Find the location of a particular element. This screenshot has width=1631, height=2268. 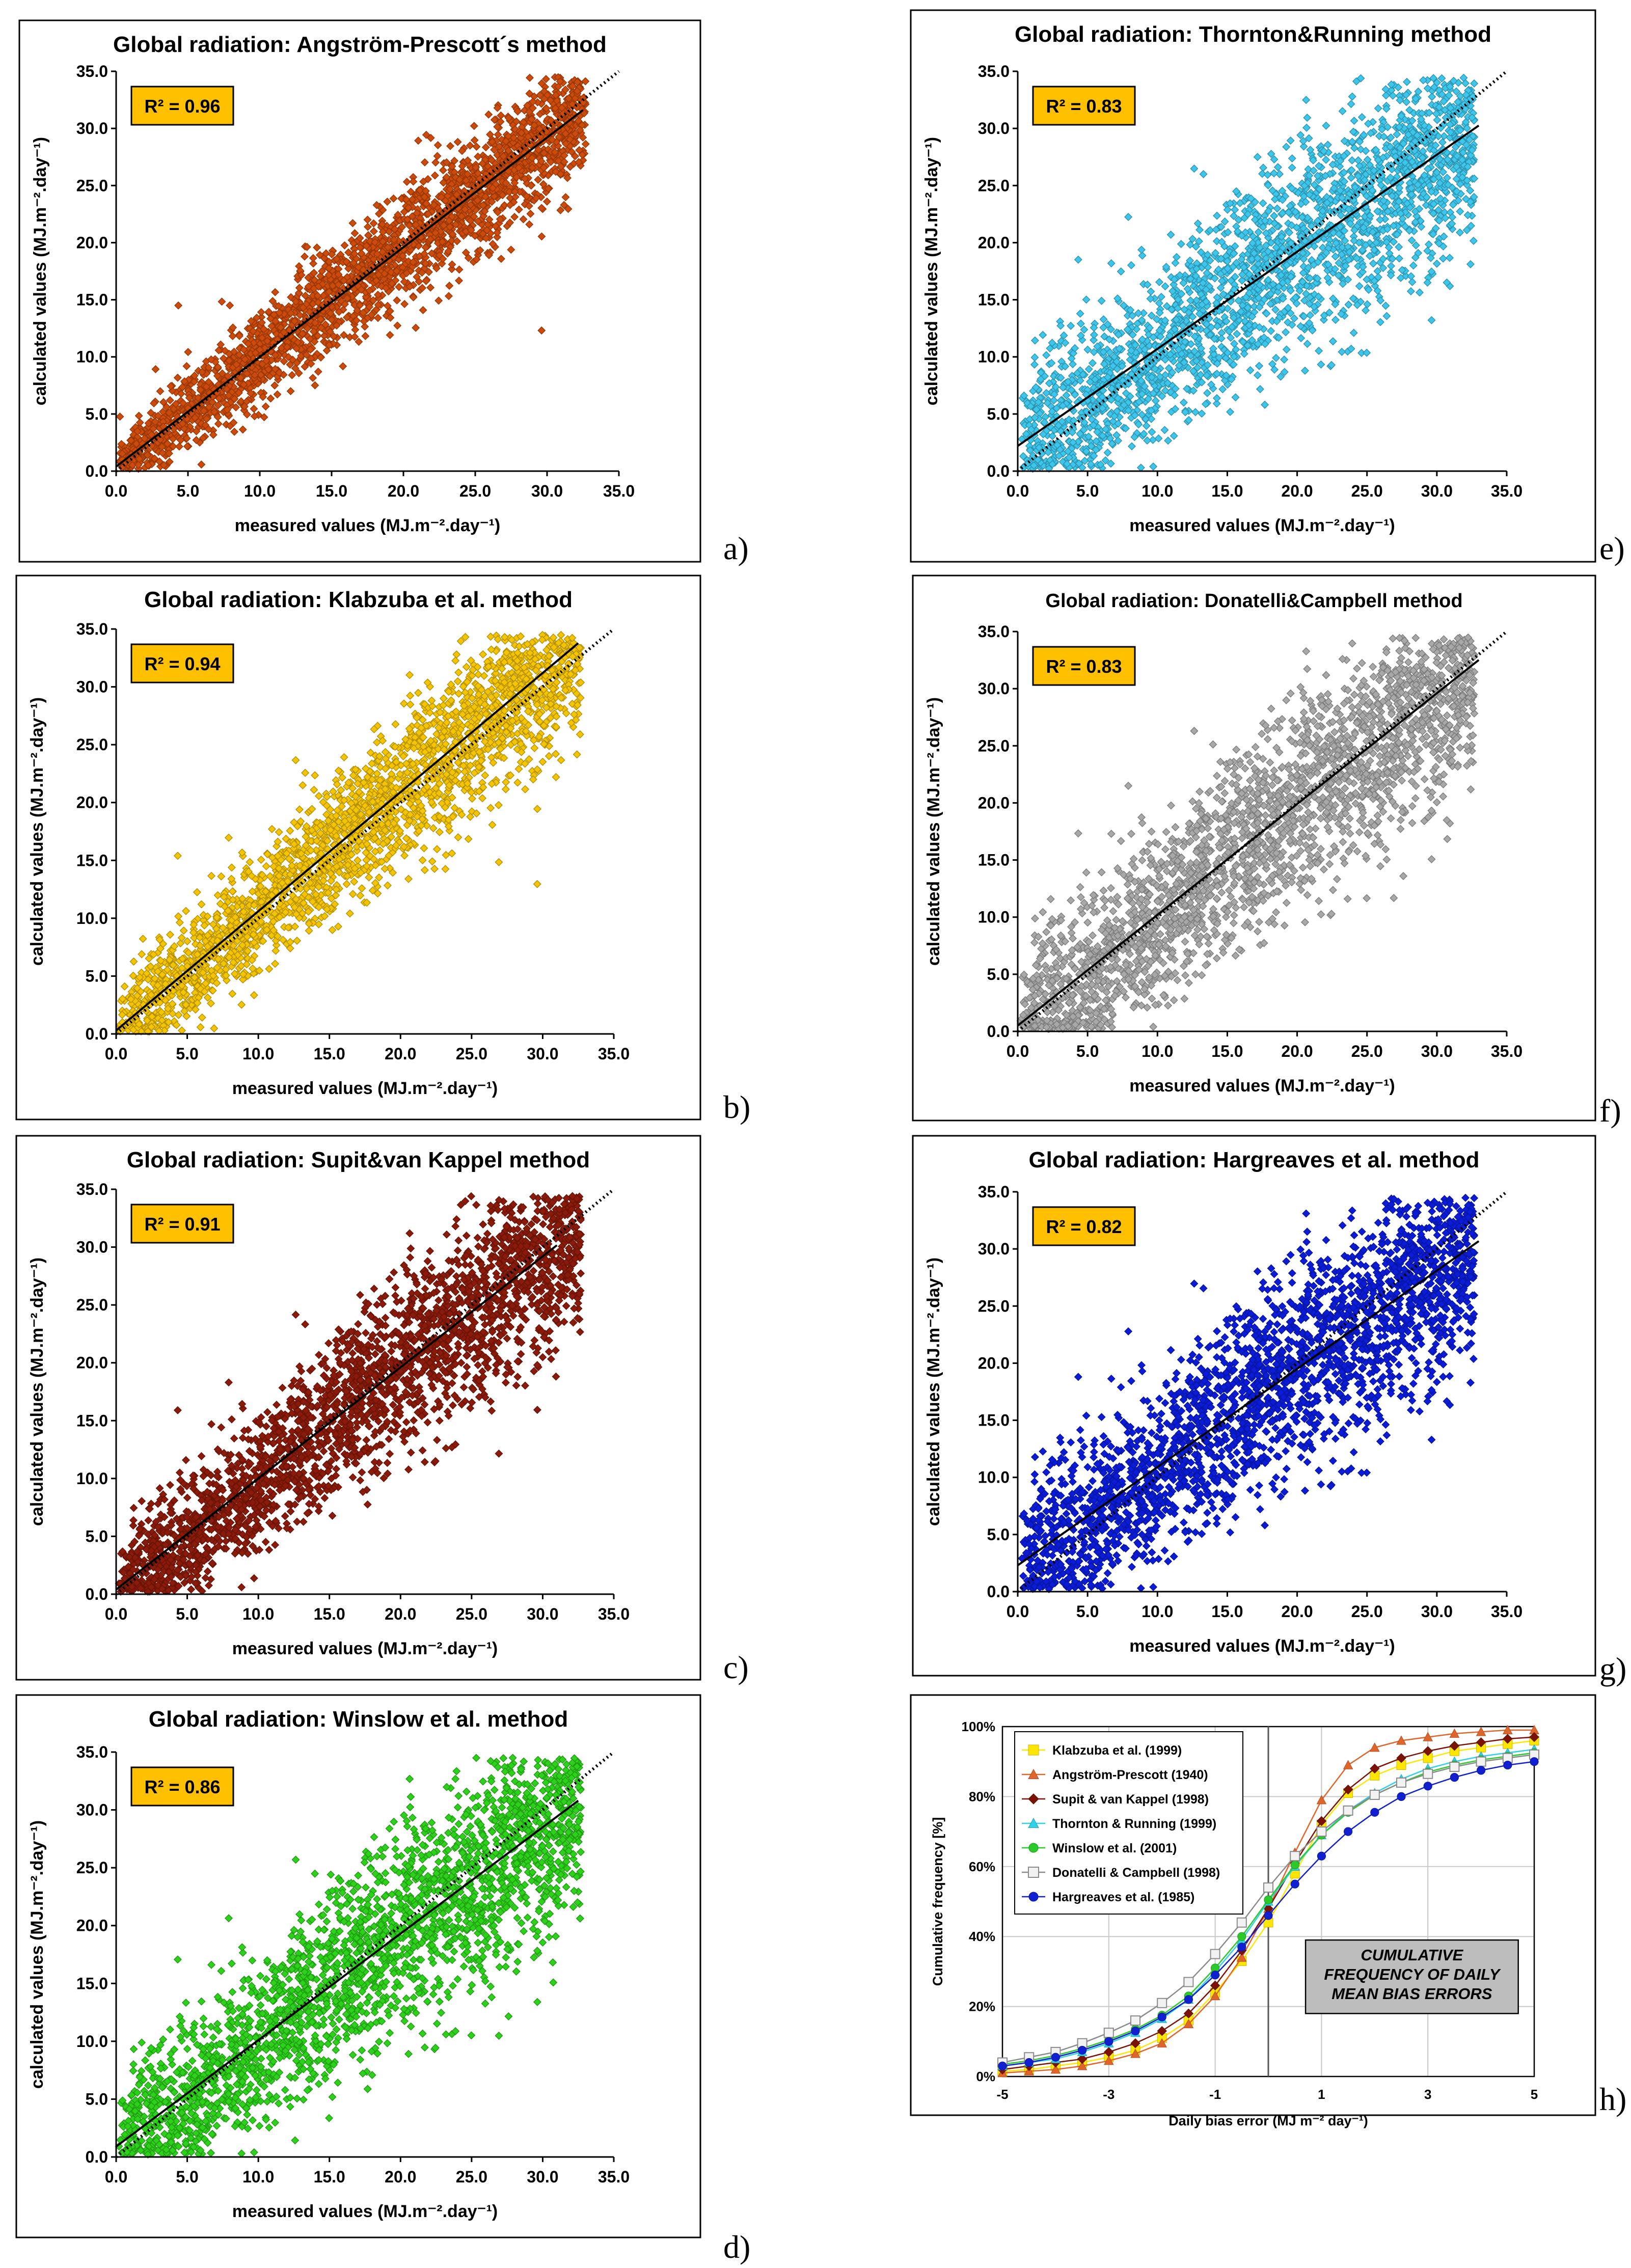

y-tick-label: 5.0 is located at coordinates (97, 414).